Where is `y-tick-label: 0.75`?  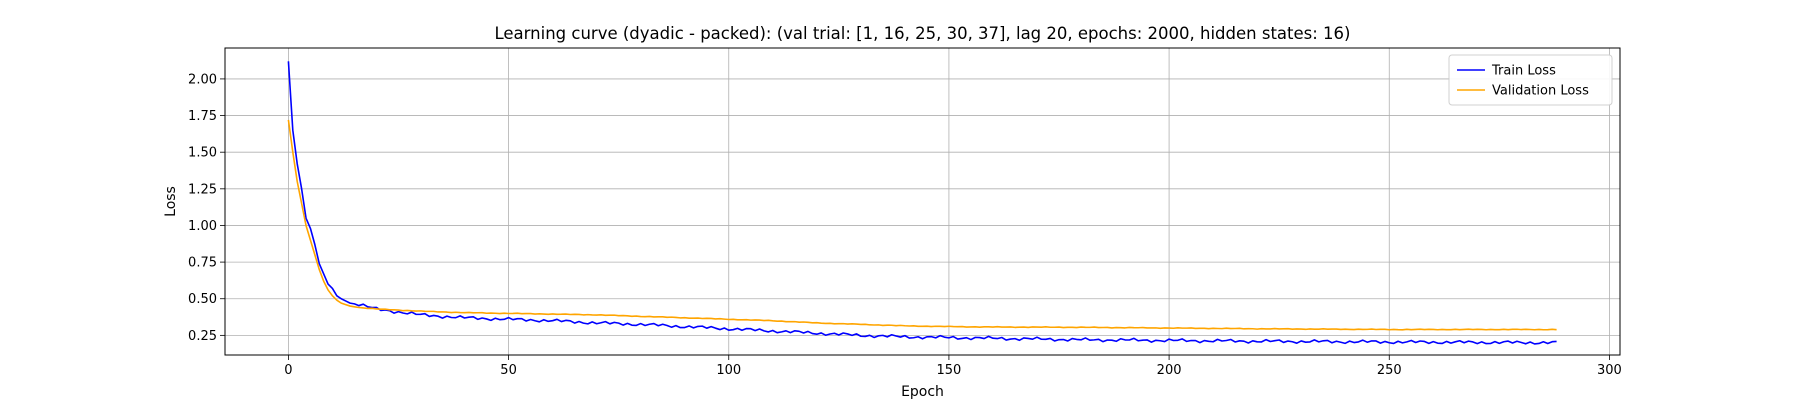 y-tick-label: 0.75 is located at coordinates (202, 263).